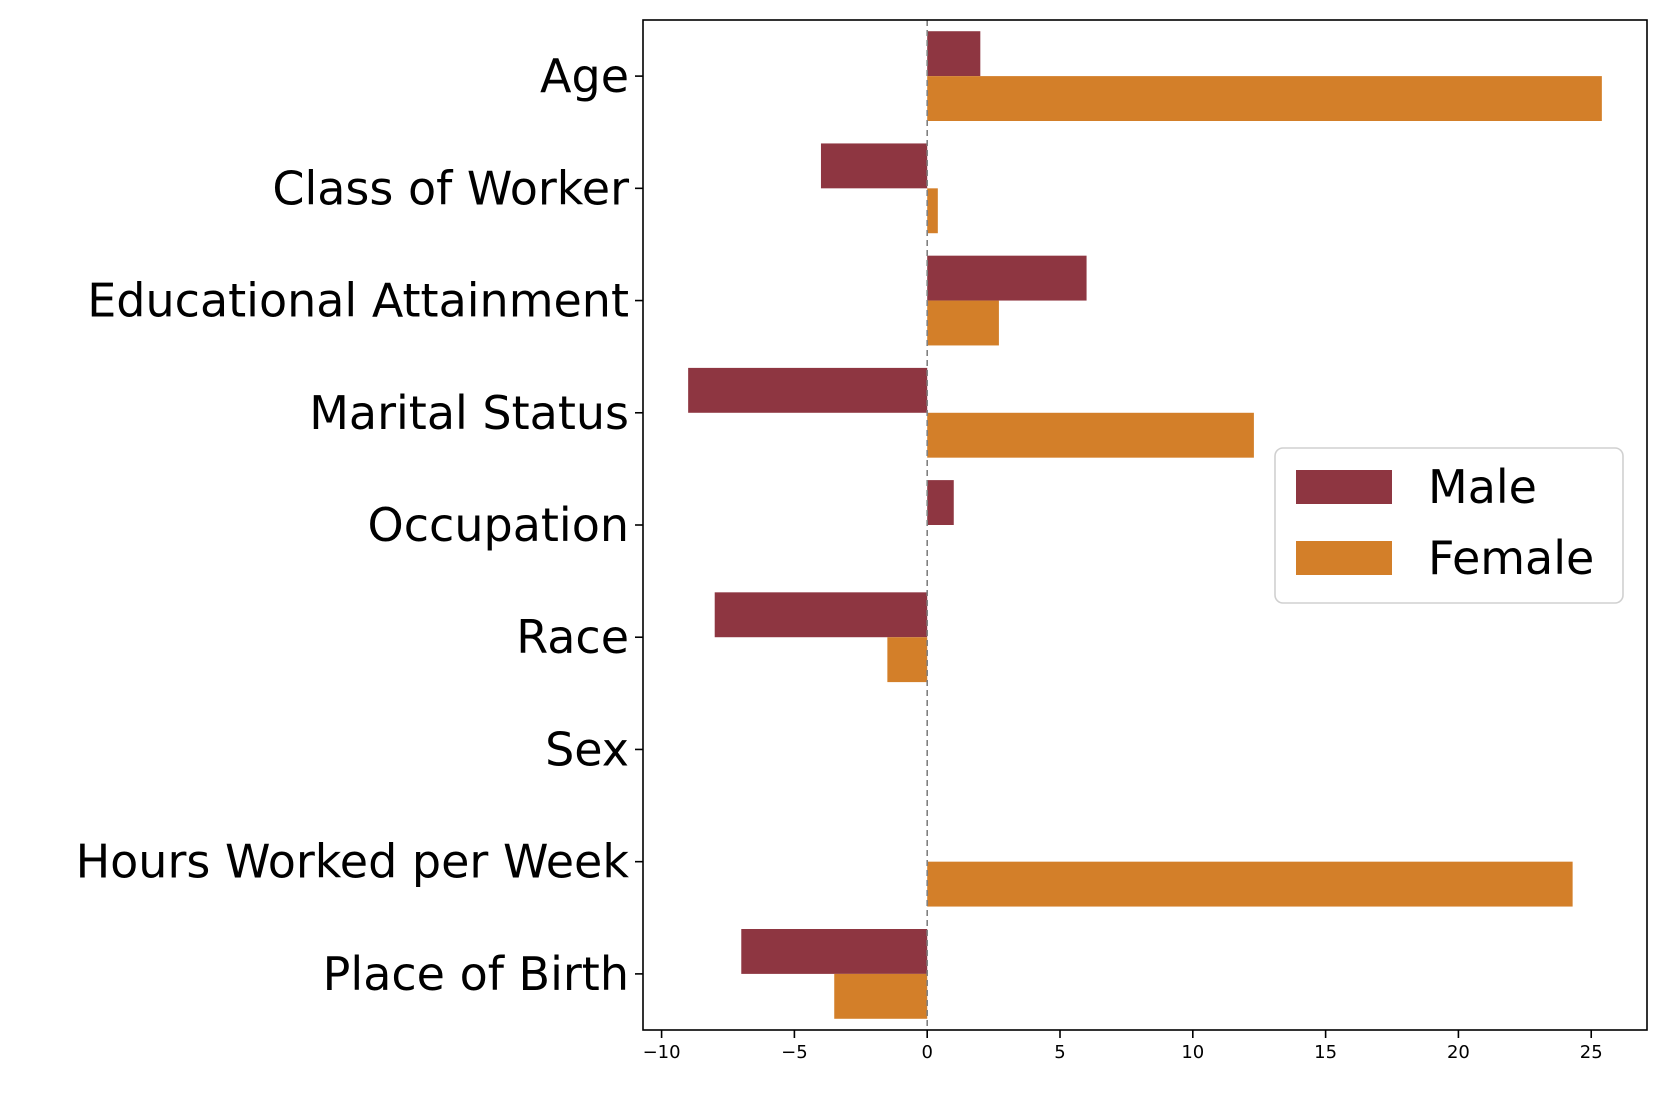 This screenshot has height=1107, width=1661. What do you see at coordinates (476, 974) in the screenshot?
I see `category-label: Place of Birth` at bounding box center [476, 974].